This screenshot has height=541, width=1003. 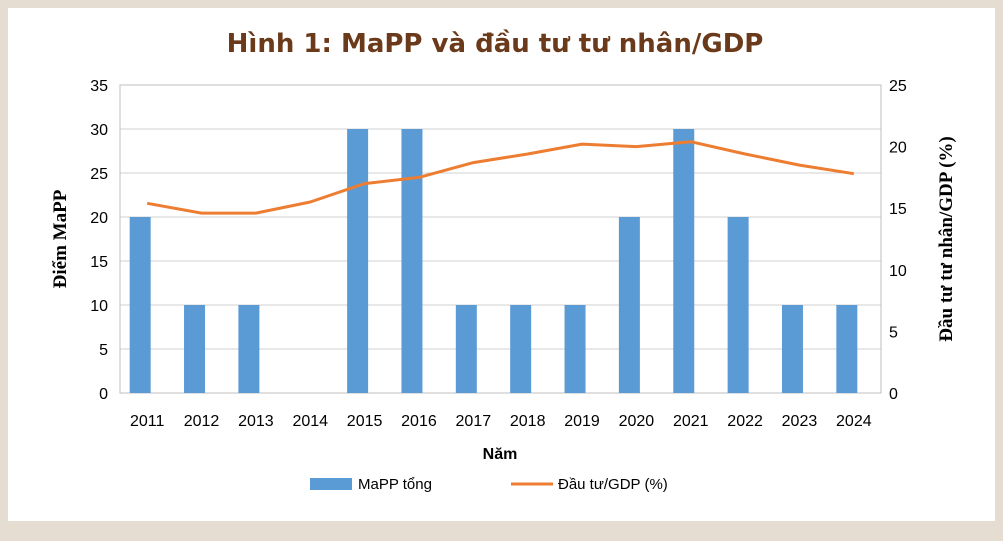 What do you see at coordinates (898, 86) in the screenshot?
I see `y2-tick-label: 25` at bounding box center [898, 86].